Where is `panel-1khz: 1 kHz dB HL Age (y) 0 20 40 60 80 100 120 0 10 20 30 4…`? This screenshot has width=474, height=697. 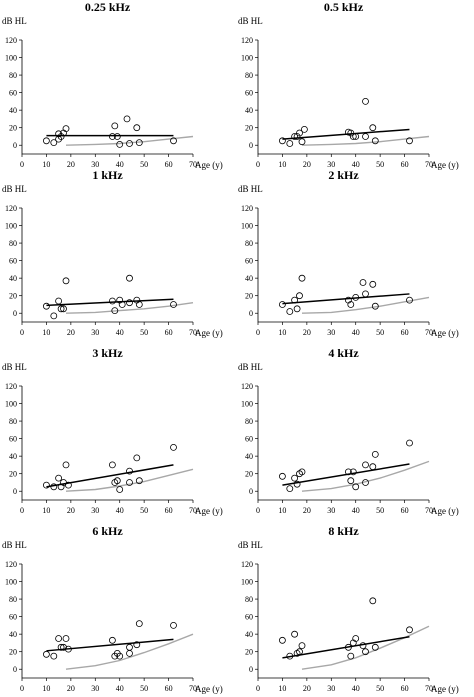
panel-1khz: 1 kHz dB HL Age (y) 0 20 40 60 80 100 120 0 10 20 30 4… is located at coordinates (112, 253).